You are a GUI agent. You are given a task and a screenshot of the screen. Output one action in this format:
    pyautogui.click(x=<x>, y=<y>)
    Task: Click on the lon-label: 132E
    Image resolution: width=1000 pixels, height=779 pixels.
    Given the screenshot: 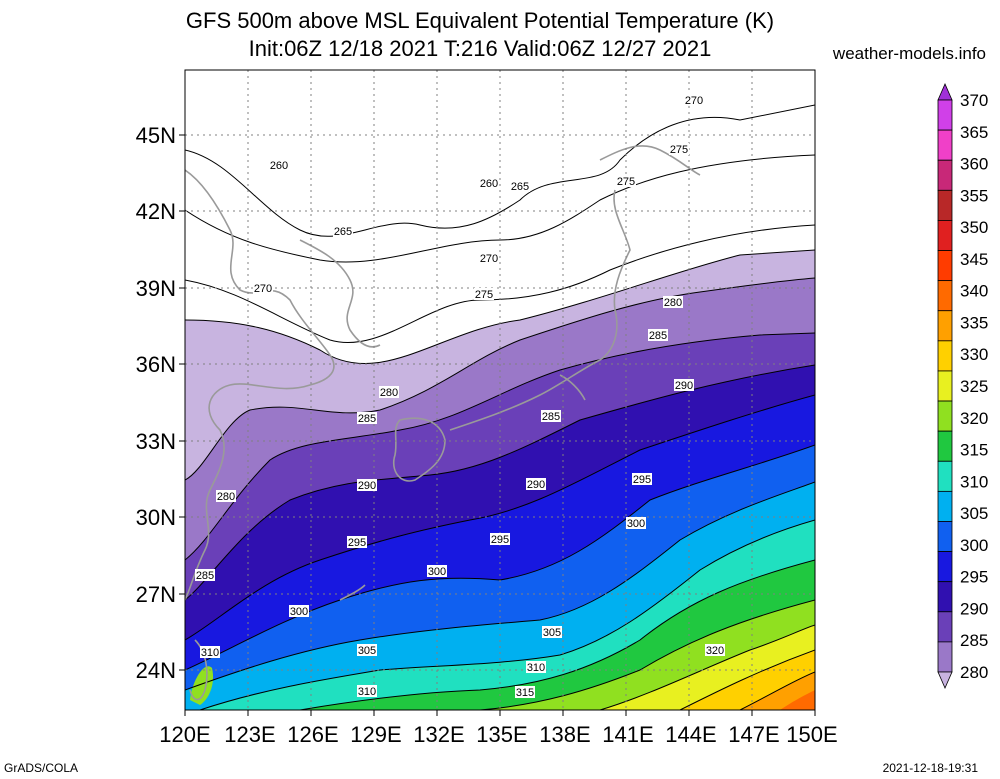 What is the action you would take?
    pyautogui.click(x=438, y=734)
    